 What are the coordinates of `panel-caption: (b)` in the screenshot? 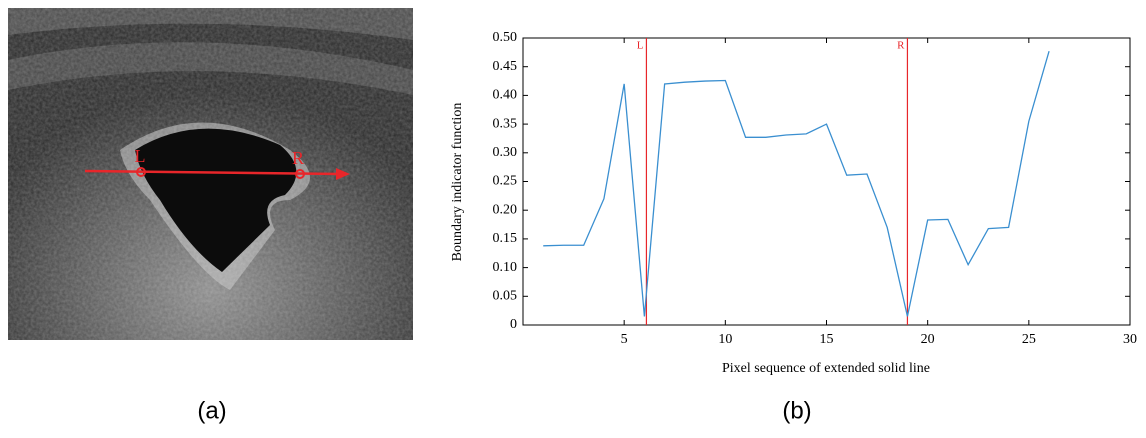 It's located at (796, 410).